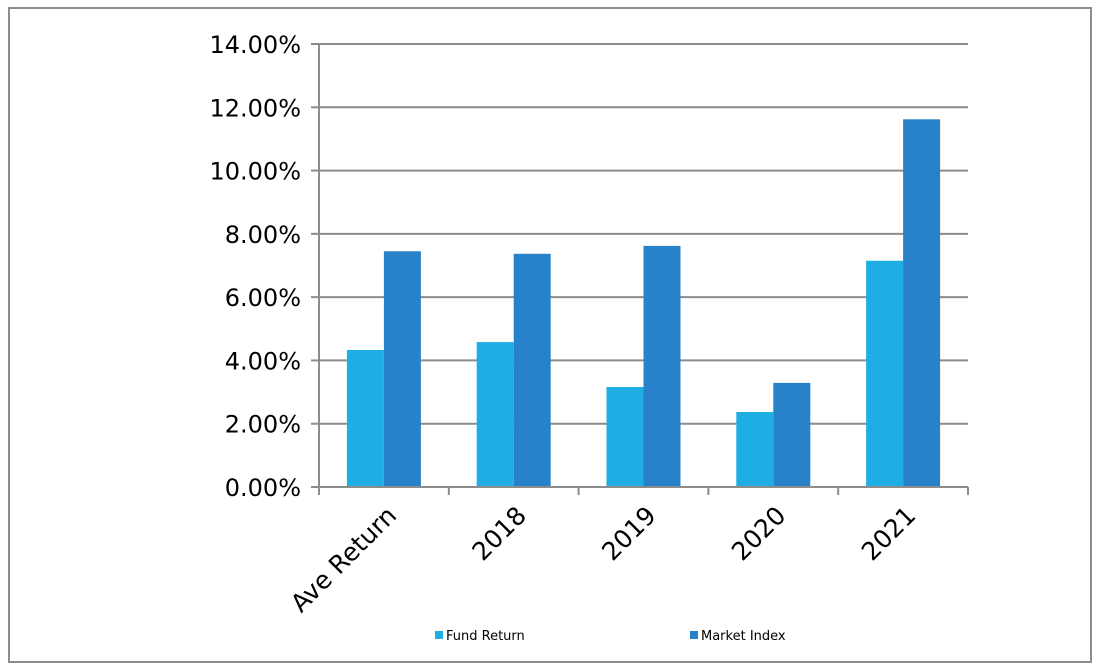  I want to click on x-category-label: 2018, so click(498, 533).